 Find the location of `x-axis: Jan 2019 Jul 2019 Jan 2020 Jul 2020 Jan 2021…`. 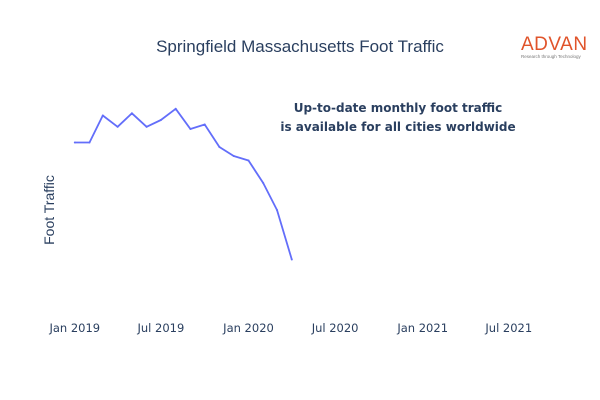

x-axis: Jan 2019 Jul 2019 Jan 2020 Jul 2020 Jan 2021… is located at coordinates (290, 328).